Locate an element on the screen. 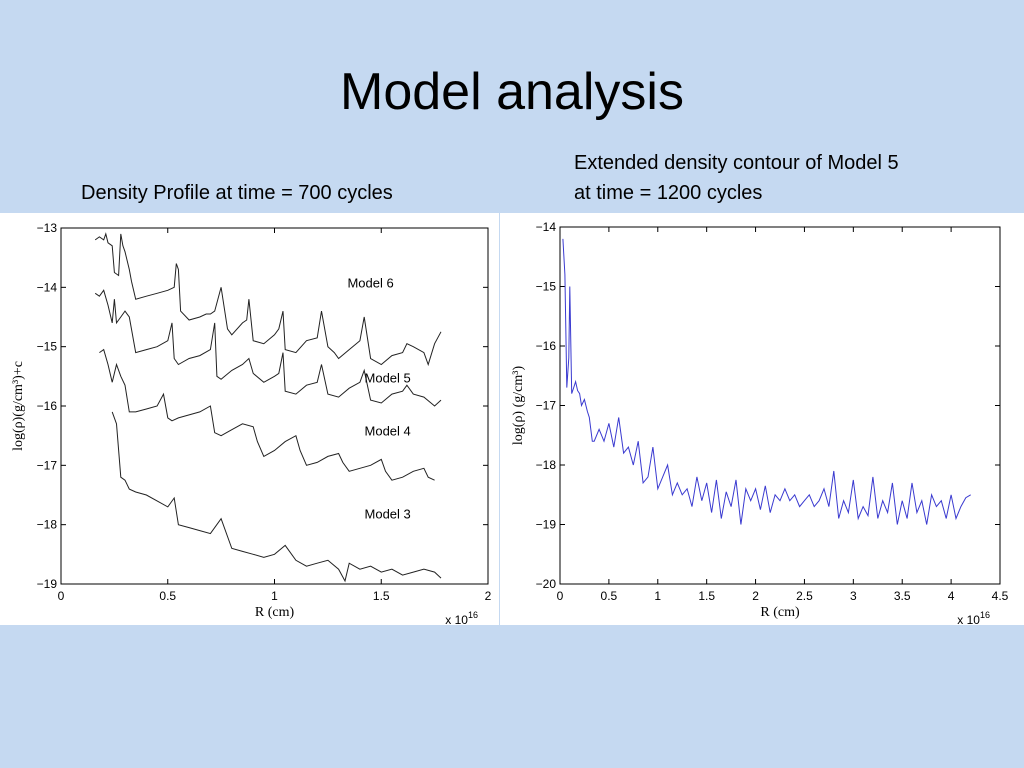 This screenshot has height=768, width=1024. y-tick-label: −20 is located at coordinates (546, 584).